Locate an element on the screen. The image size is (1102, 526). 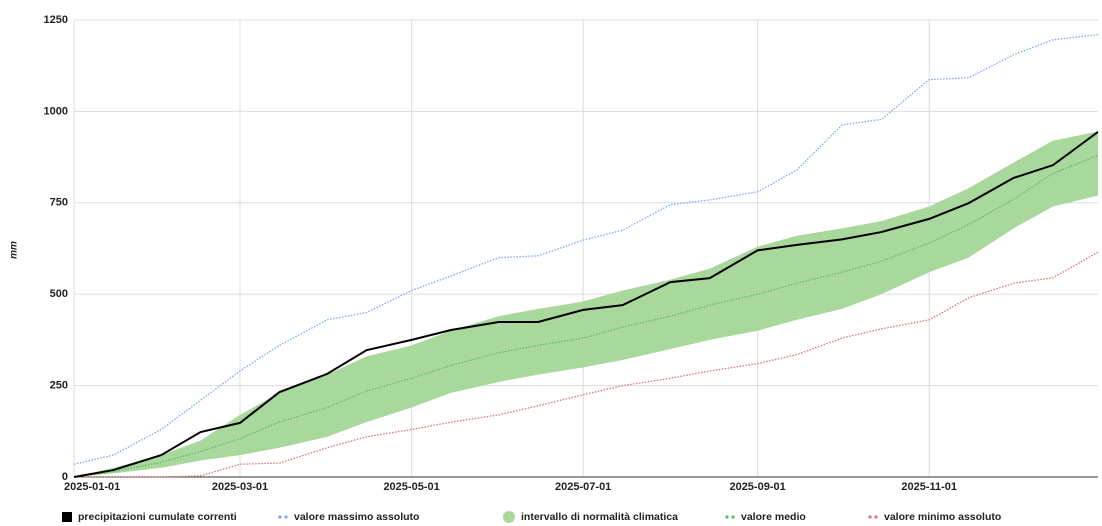
y-tick-label: 0 is located at coordinates (65, 477).